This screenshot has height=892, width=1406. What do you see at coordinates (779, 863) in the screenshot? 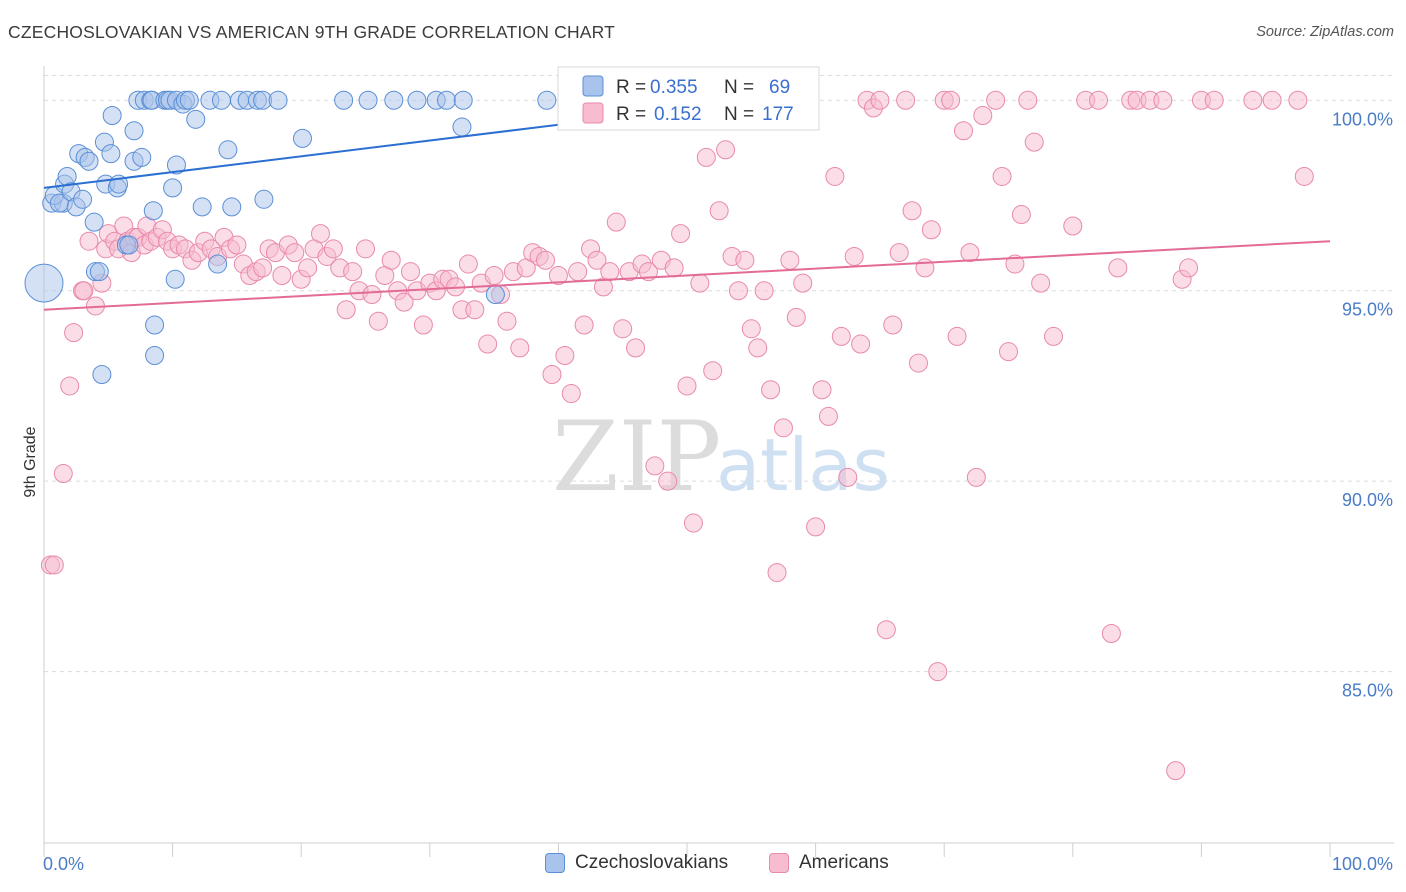
I see `american-swatch` at bounding box center [779, 863].